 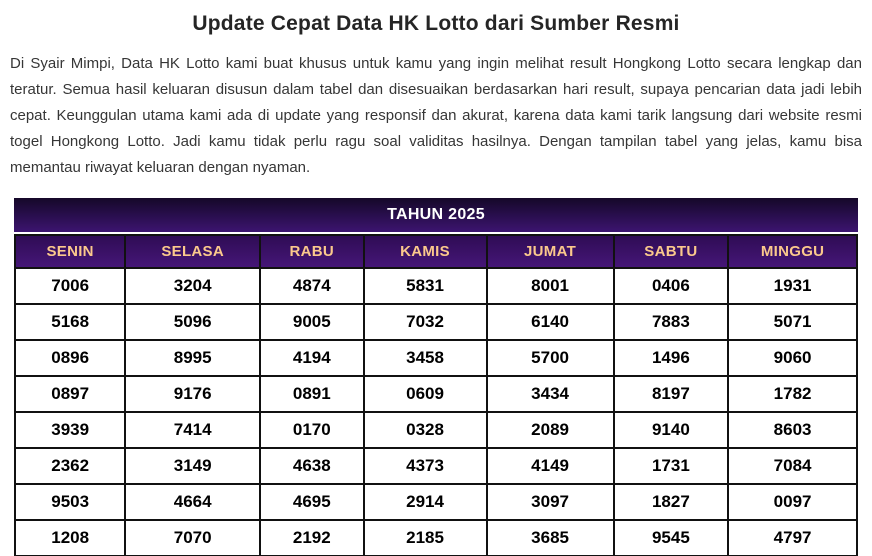 I want to click on day-header: KAMIS, so click(x=425, y=251).